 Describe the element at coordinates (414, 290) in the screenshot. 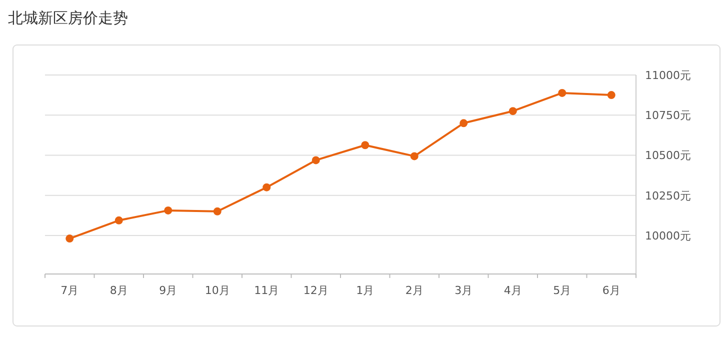

I see `x-tick-label: 2月` at that location.